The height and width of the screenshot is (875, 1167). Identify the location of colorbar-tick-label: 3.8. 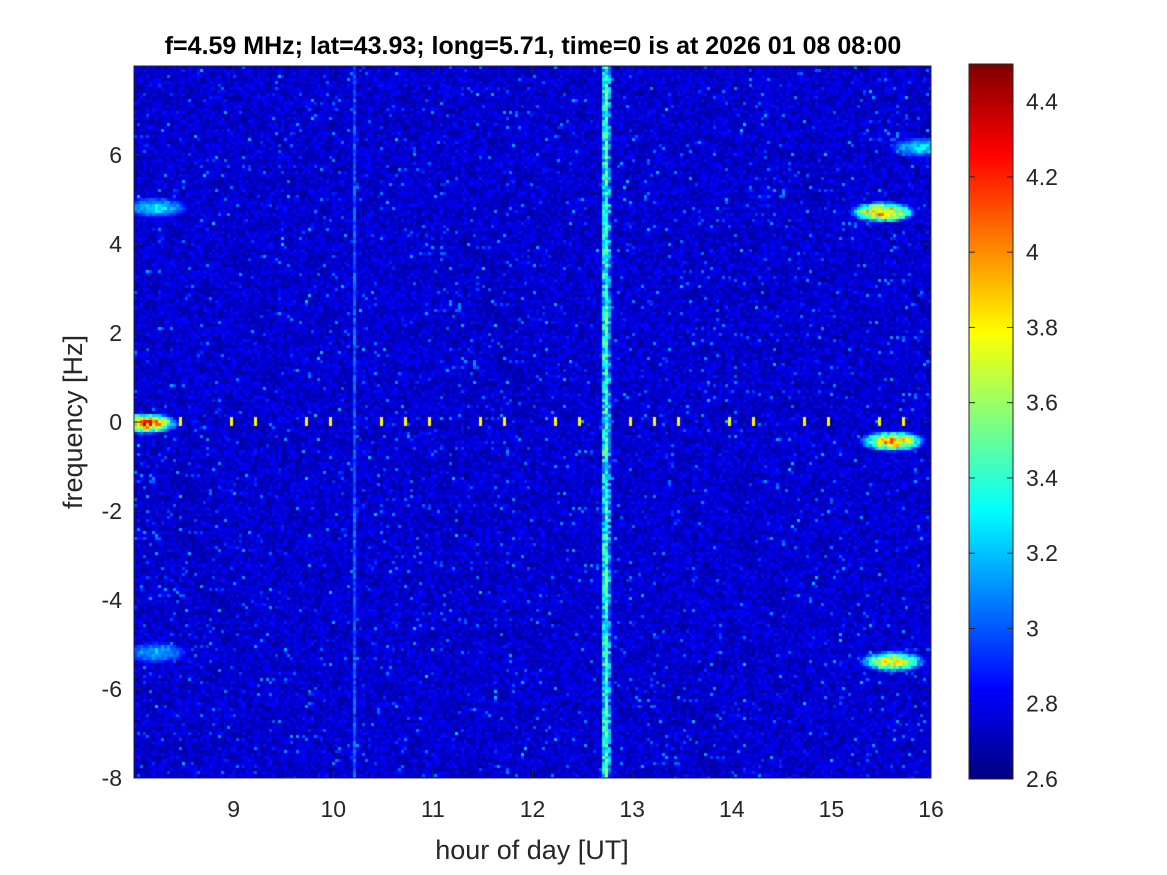
(1042, 327).